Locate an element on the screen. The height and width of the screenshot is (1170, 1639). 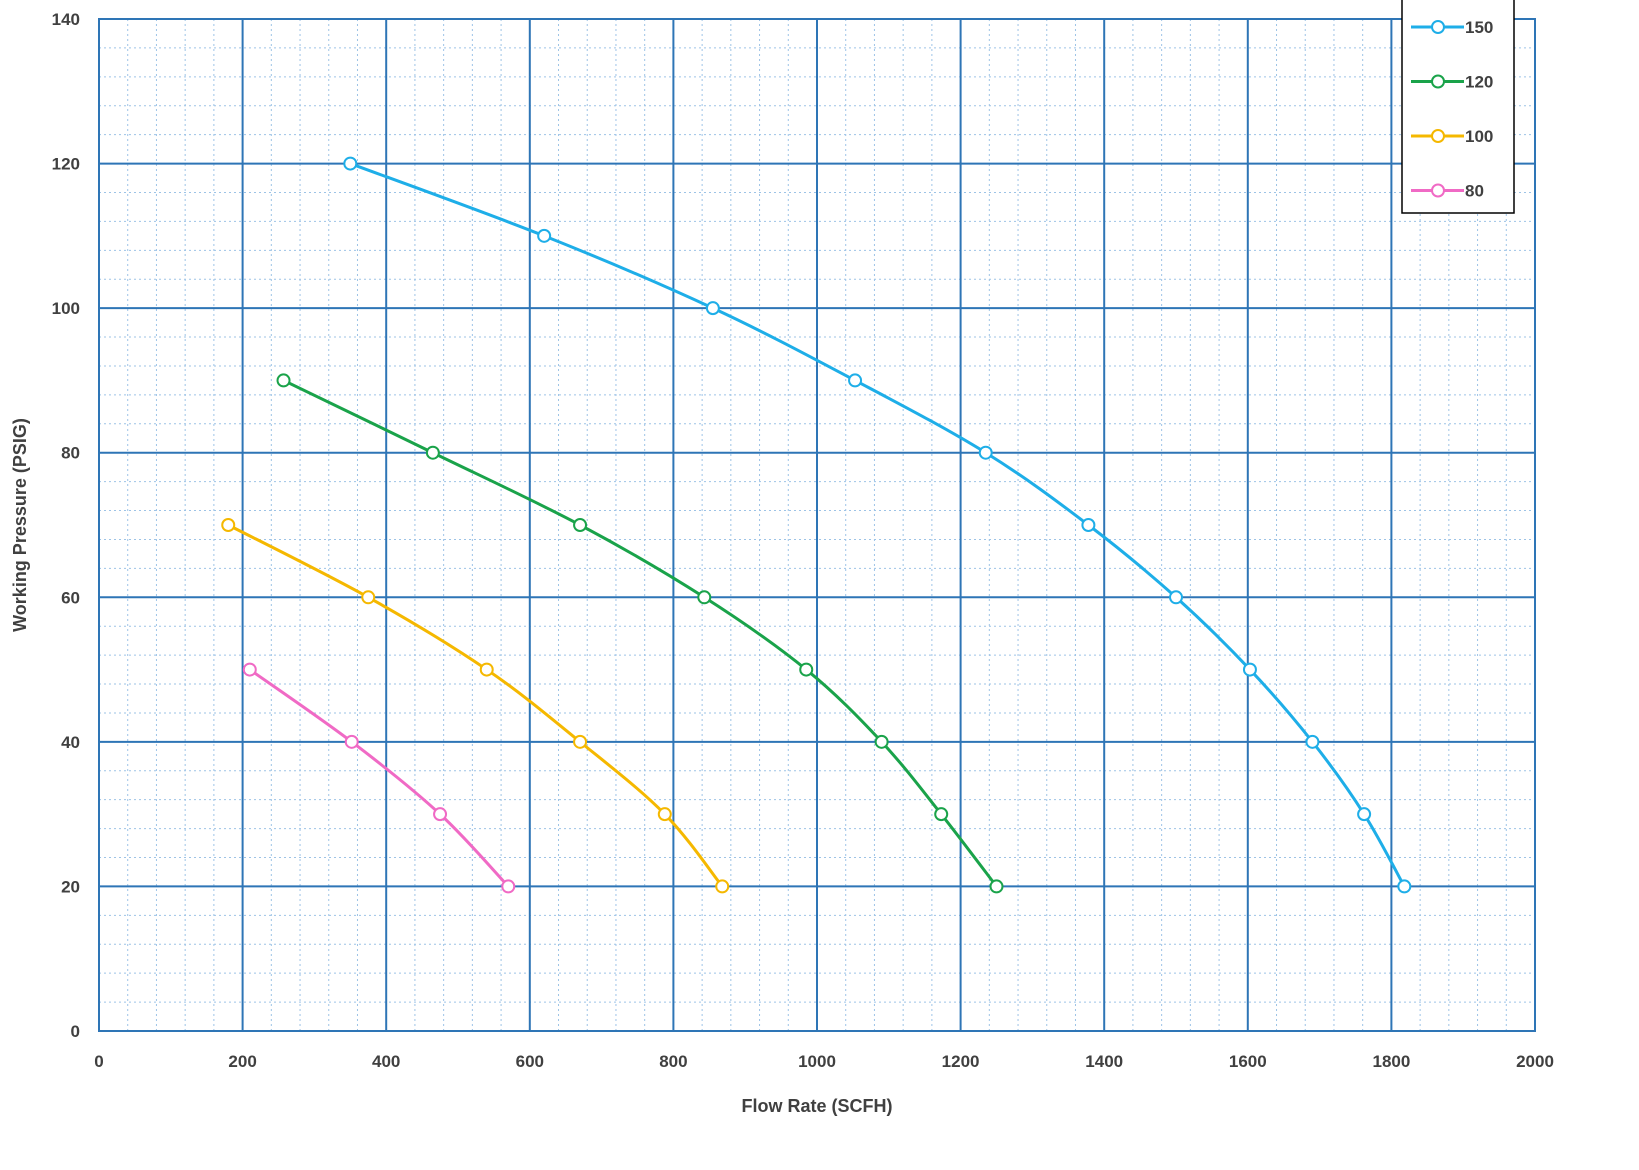
legend-label: 120 is located at coordinates (1479, 82).